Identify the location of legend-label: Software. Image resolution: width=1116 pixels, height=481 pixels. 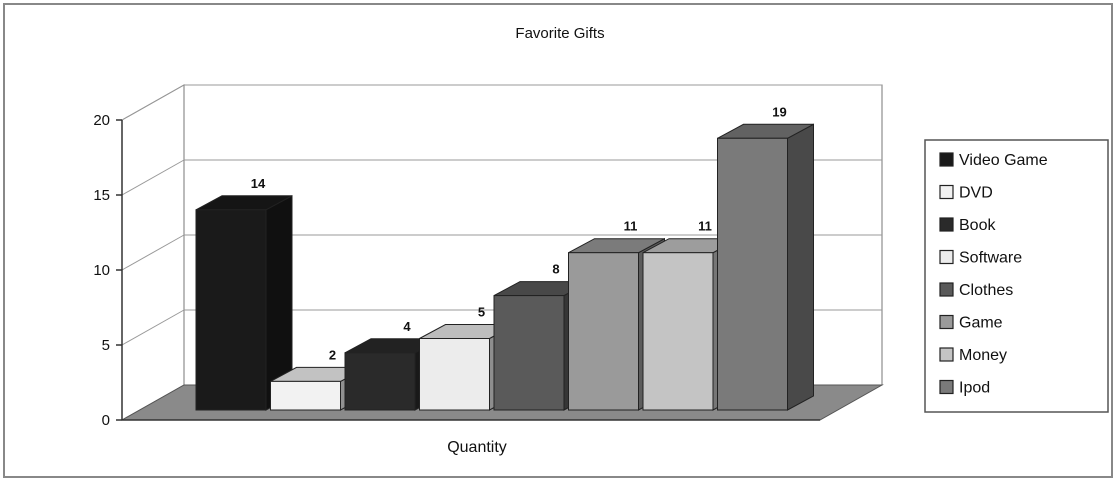
(990, 258).